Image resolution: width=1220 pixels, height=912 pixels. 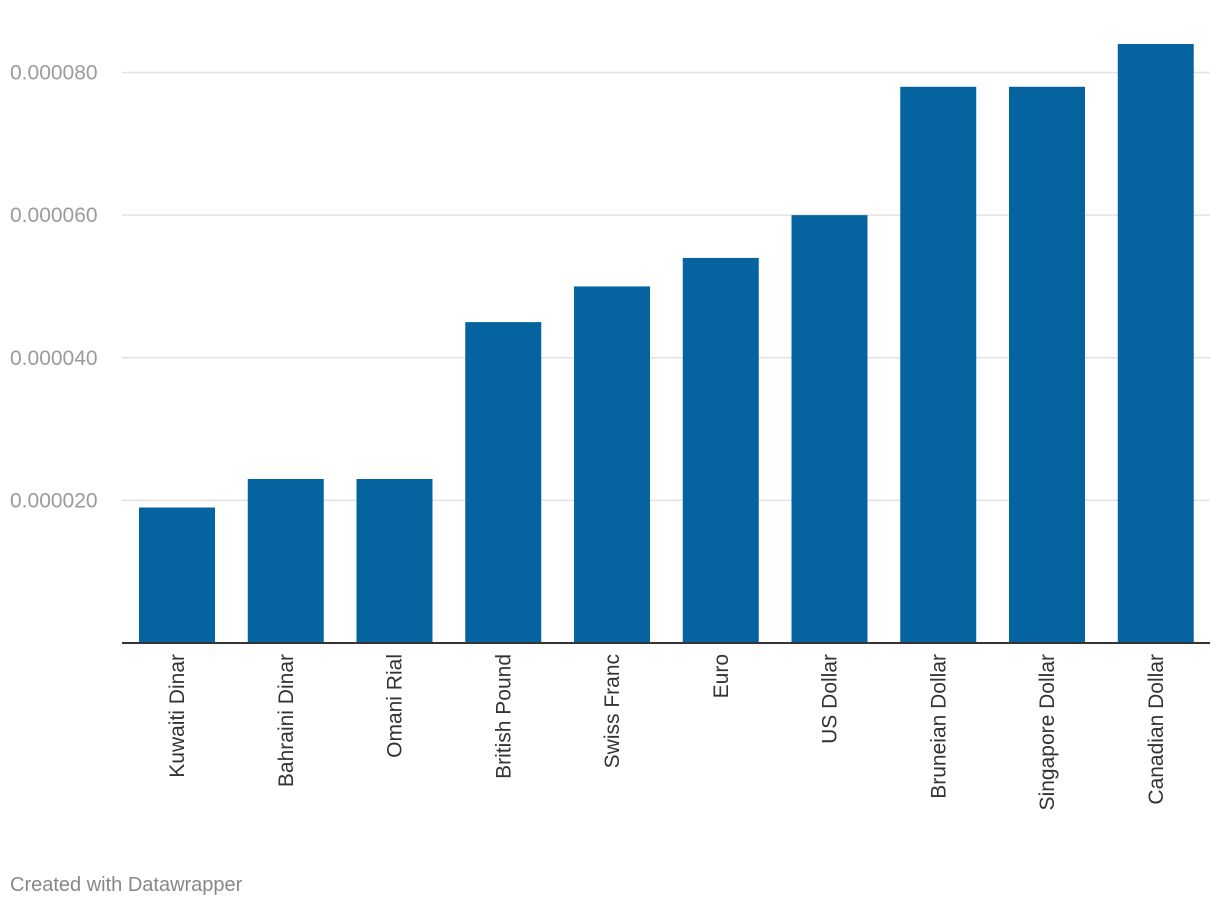 What do you see at coordinates (54, 73) in the screenshot?
I see `y-tick-label: 0.000080` at bounding box center [54, 73].